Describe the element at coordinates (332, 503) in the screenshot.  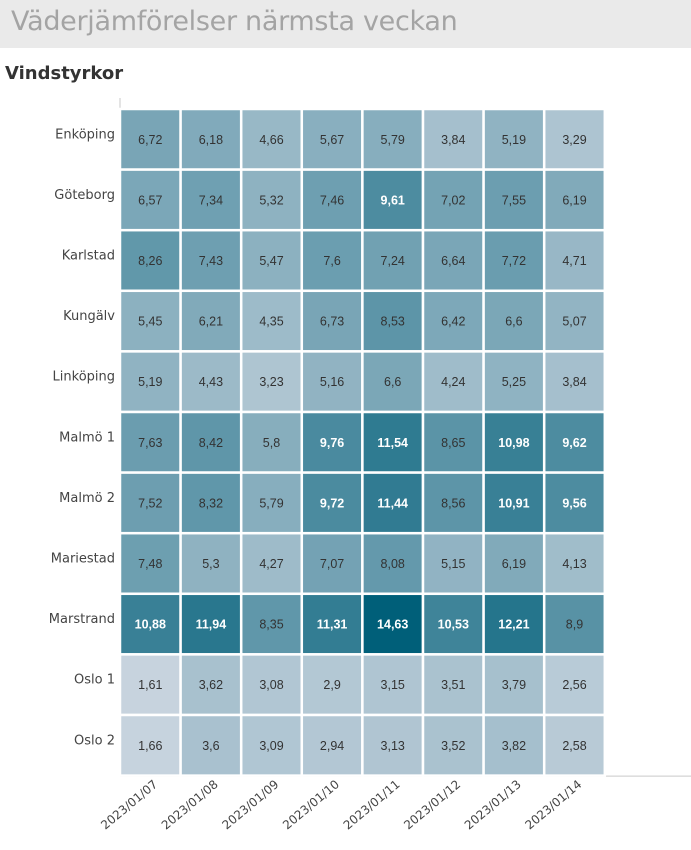
I see `cell-value-label: 9,72` at that location.